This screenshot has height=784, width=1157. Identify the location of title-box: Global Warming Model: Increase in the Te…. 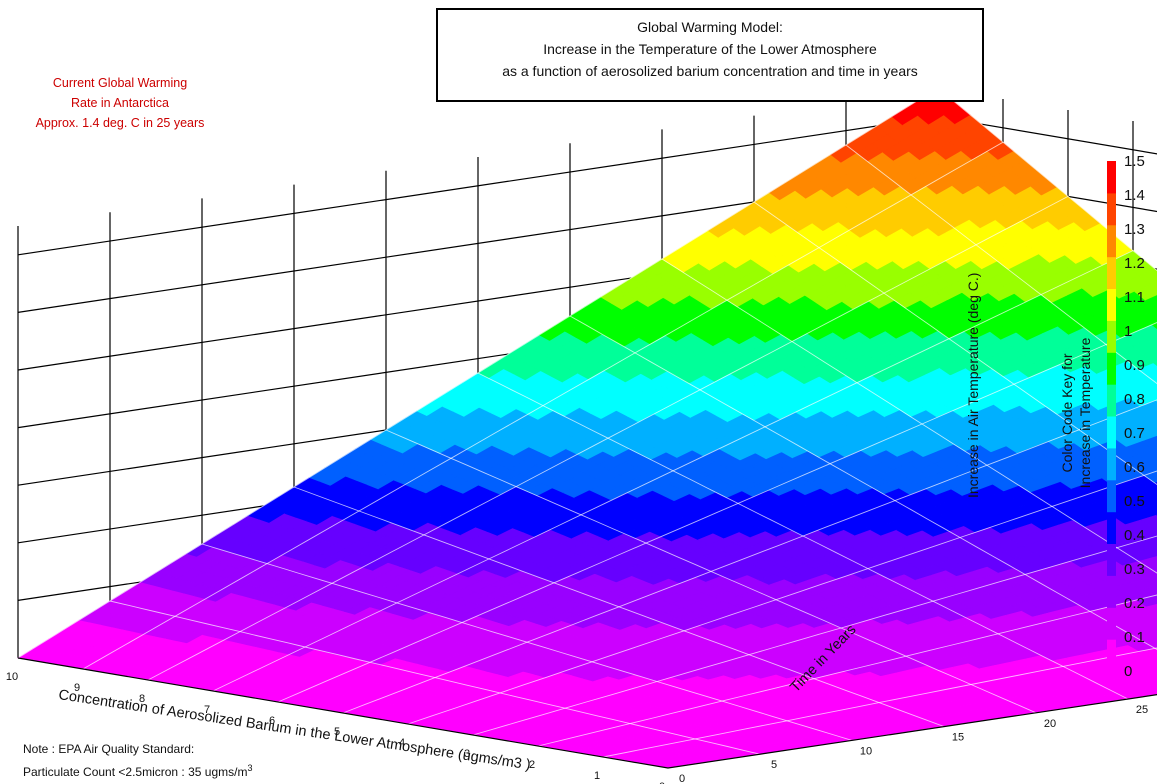
(710, 55).